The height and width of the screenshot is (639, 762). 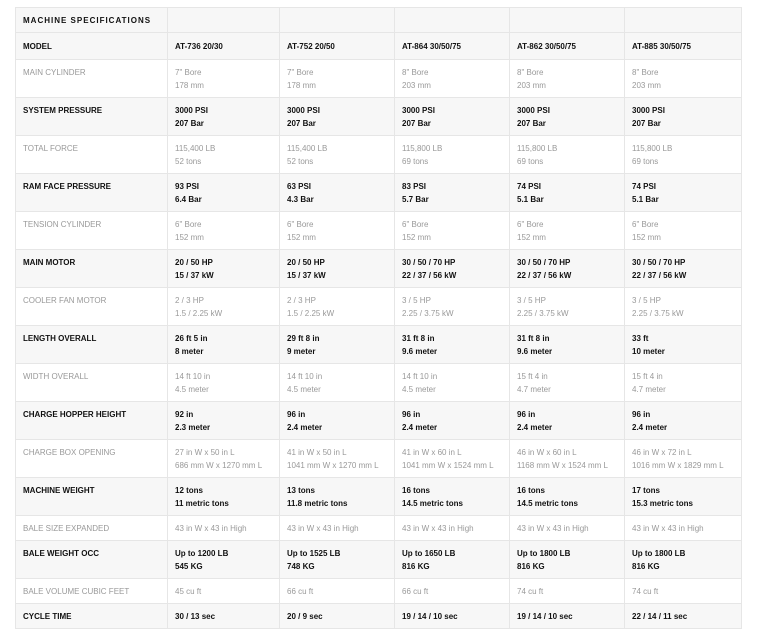 What do you see at coordinates (194, 262) in the screenshot?
I see `spec-value-line: 20 / 50 HP` at bounding box center [194, 262].